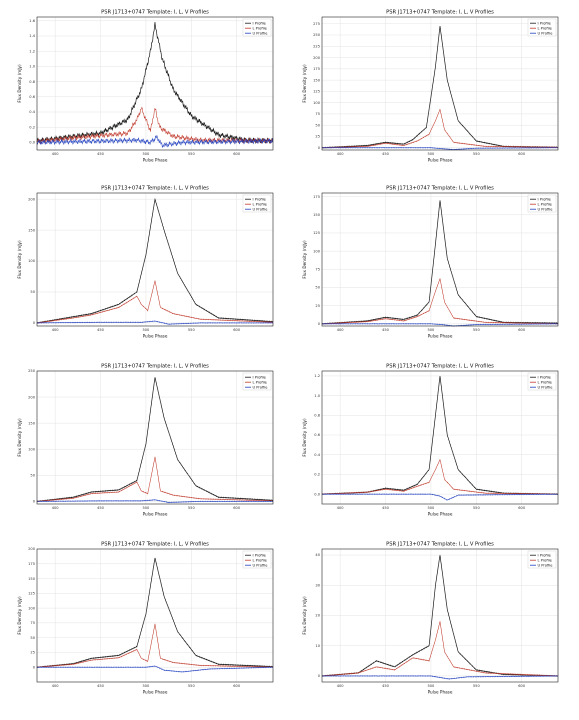 Image resolution: width=579 pixels, height=720 pixels. Describe the element at coordinates (32, 82) in the screenshot. I see `y-tick-label: 0.8` at that location.